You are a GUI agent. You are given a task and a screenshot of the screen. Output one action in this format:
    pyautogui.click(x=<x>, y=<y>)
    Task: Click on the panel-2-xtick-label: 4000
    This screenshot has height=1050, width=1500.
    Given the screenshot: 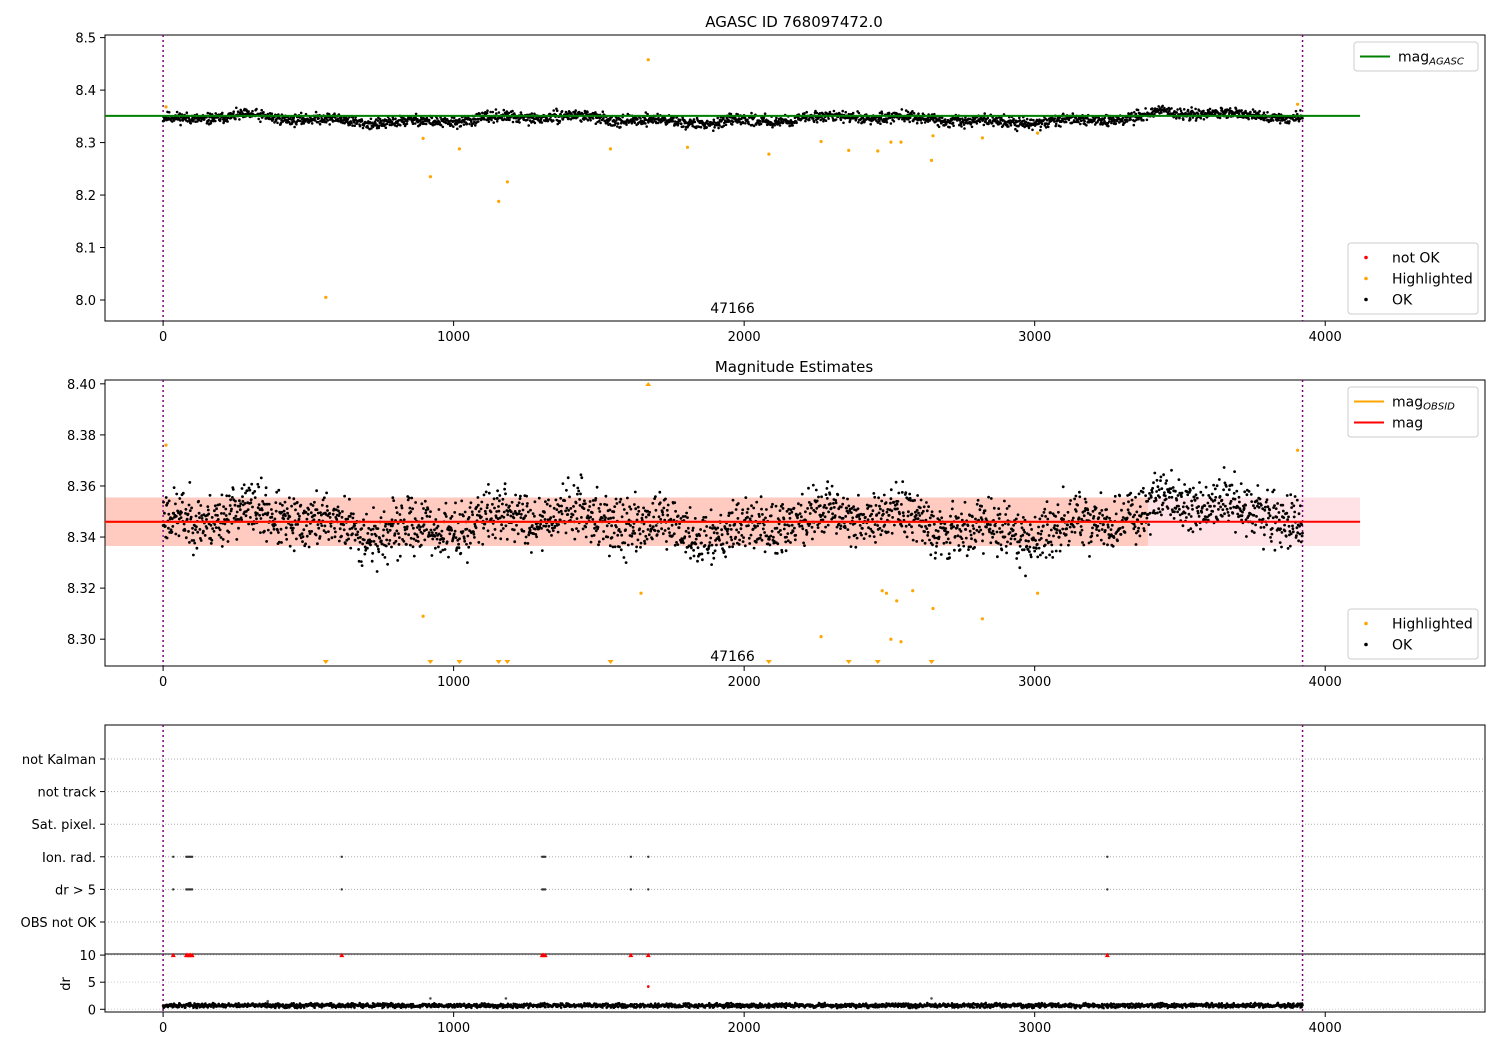 What is the action you would take?
    pyautogui.click(x=1325, y=682)
    